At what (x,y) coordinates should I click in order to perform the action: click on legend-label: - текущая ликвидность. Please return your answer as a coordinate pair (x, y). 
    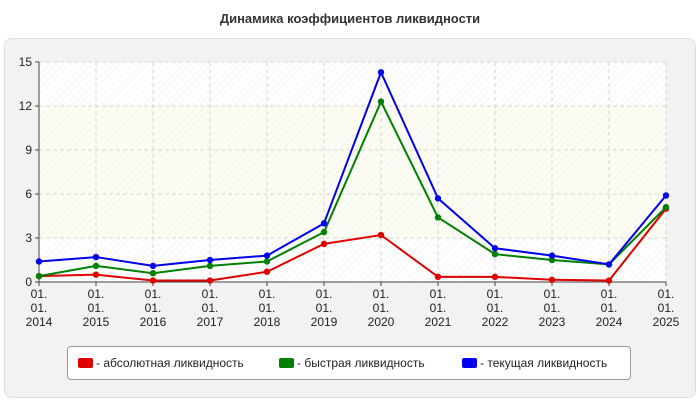
    Looking at the image, I should click on (544, 363).